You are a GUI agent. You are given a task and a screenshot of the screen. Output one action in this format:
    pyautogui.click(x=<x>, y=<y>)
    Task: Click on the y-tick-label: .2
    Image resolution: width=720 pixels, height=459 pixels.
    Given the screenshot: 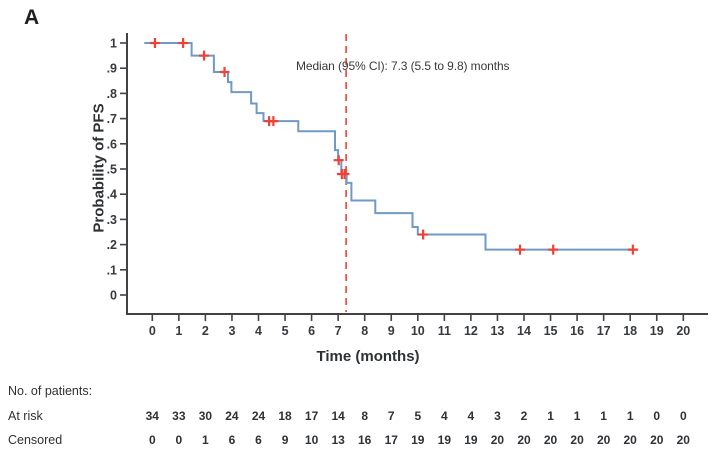 What is the action you would take?
    pyautogui.click(x=112, y=245)
    